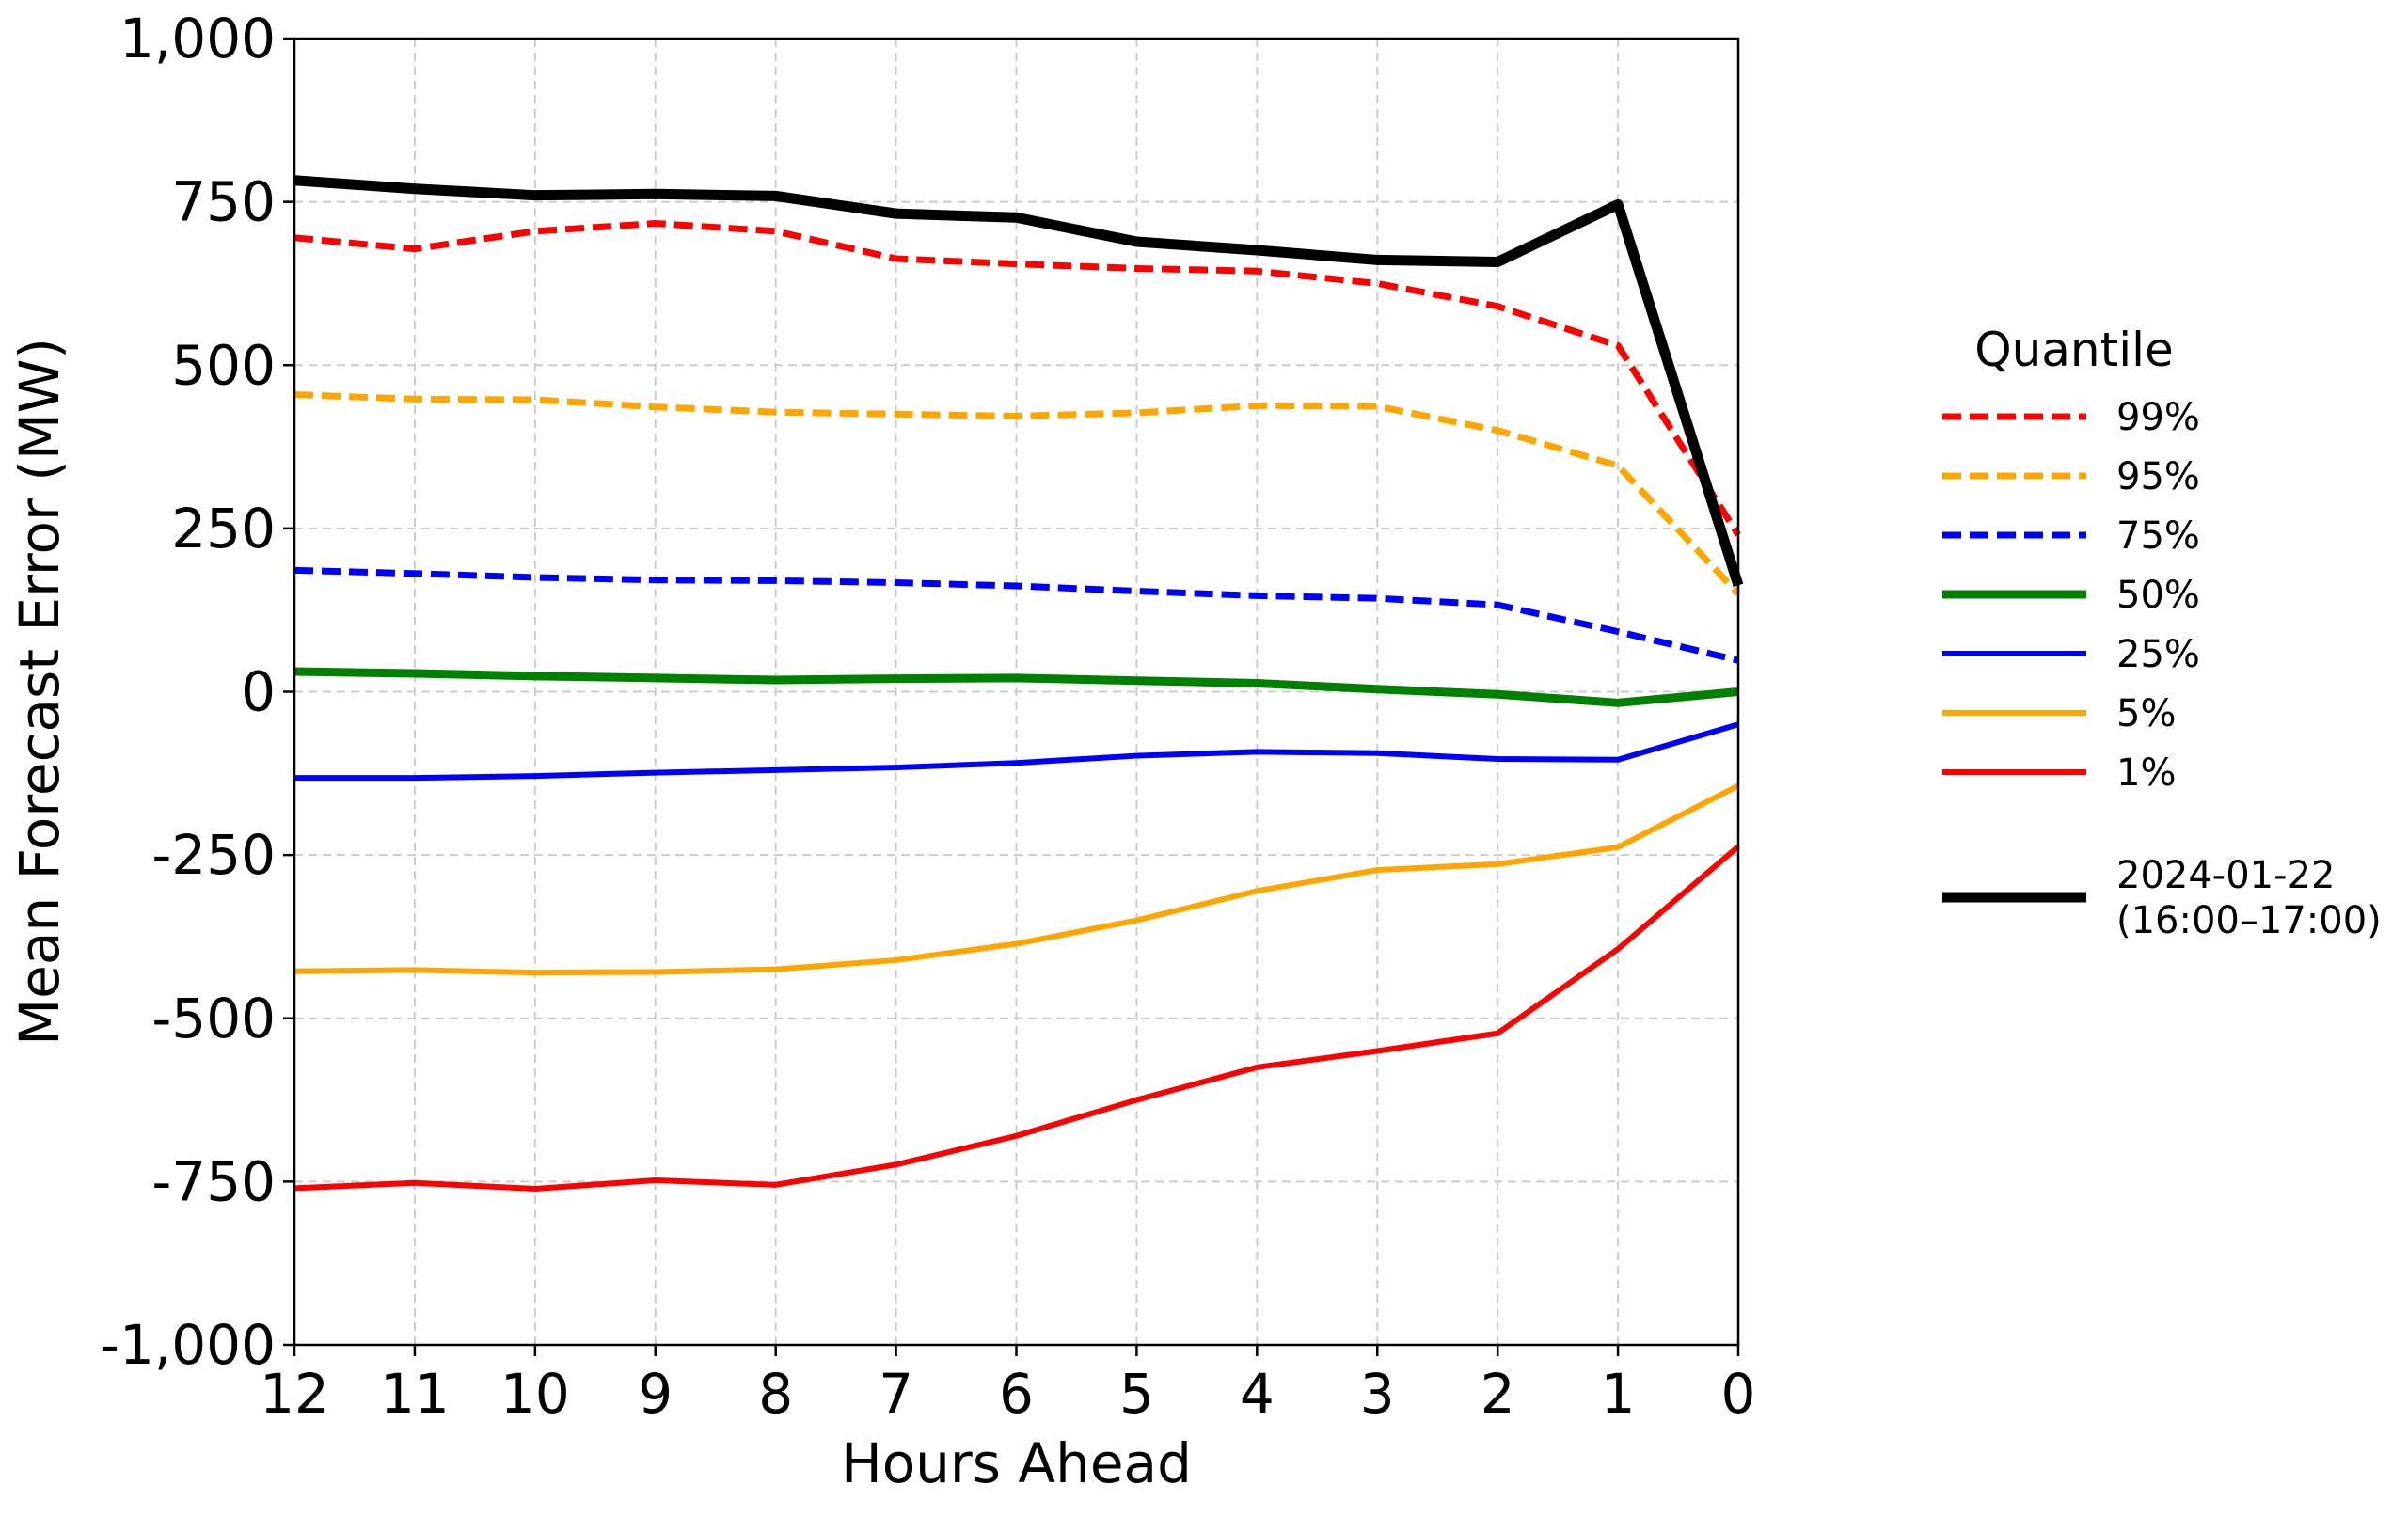 The width and height of the screenshot is (2408, 1517). I want to click on x-axis: 12 11 10 9 8 7 6 5 4 3 2 1 0, so click(1007, 1385).